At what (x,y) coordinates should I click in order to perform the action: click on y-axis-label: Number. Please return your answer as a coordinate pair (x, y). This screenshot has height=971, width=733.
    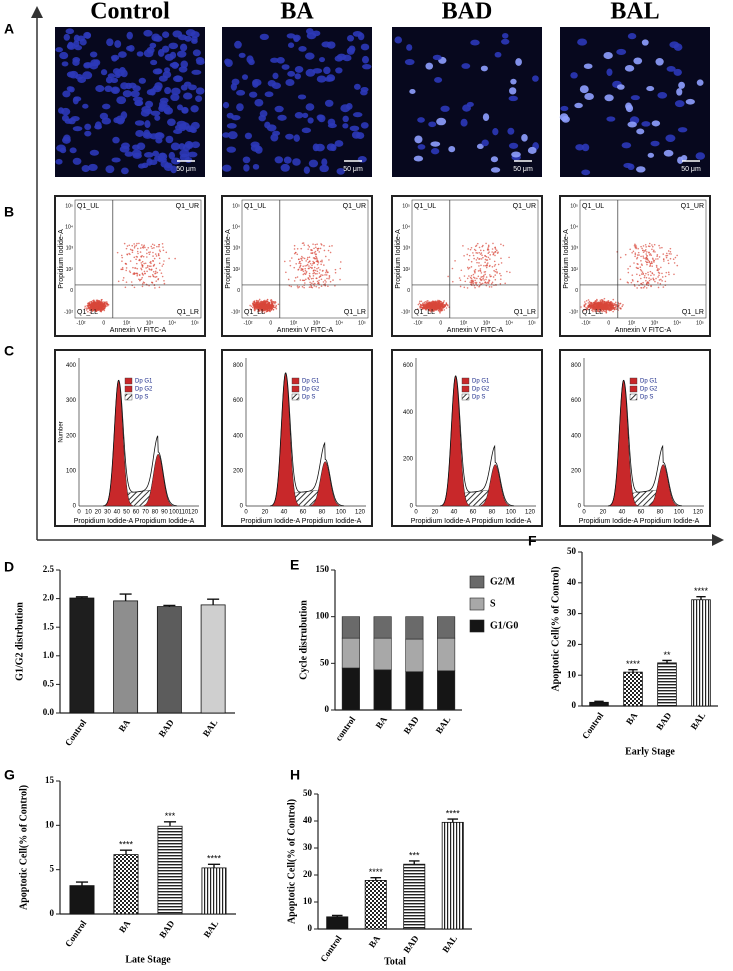
    Looking at the image, I should click on (62, 431).